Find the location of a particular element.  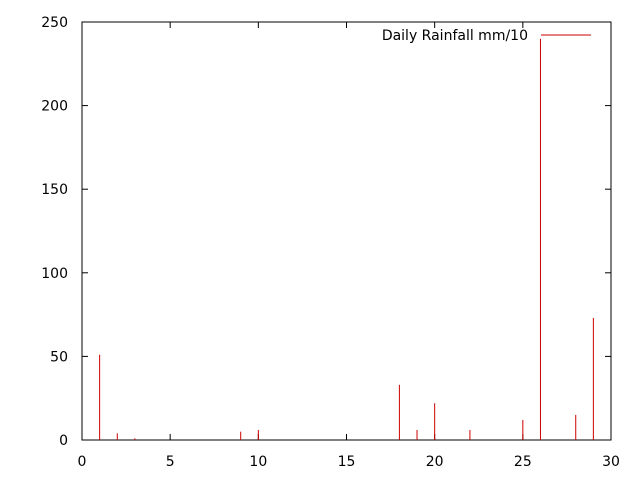

x-tick-label: 20 is located at coordinates (435, 462).